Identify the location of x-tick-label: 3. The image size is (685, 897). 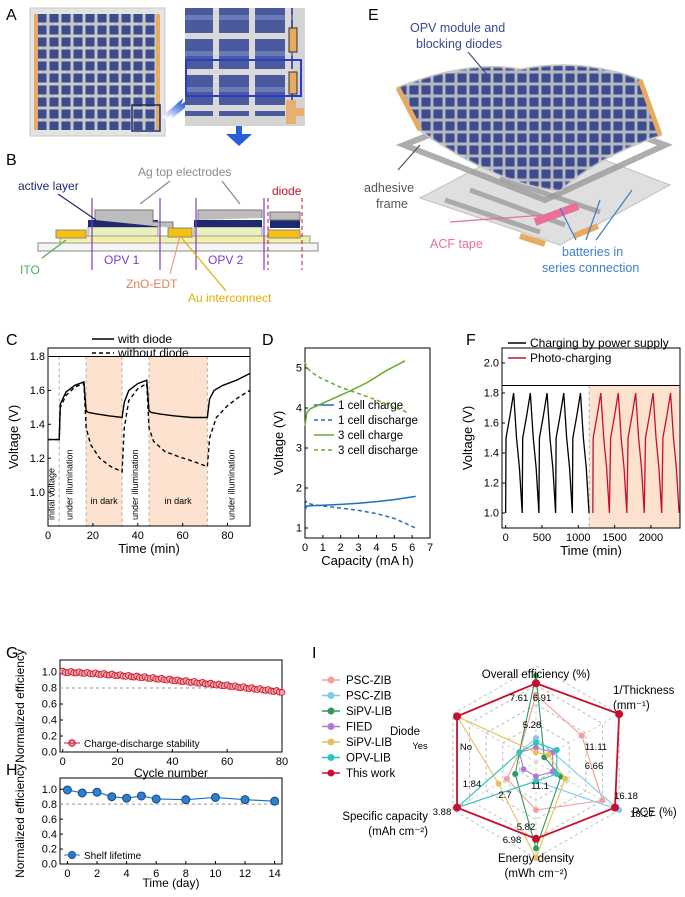
(359, 548).